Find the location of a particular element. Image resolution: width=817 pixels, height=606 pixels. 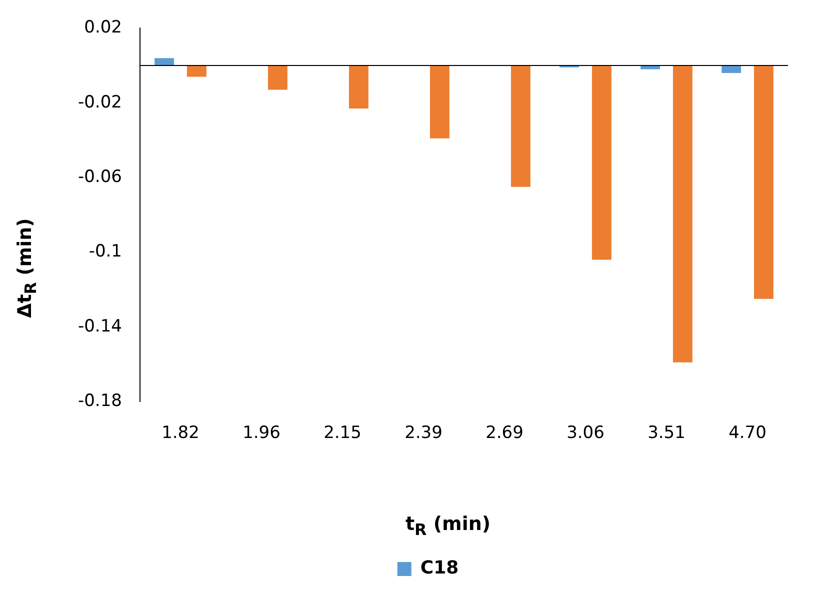

x-tick-label: 2.15 is located at coordinates (343, 433).